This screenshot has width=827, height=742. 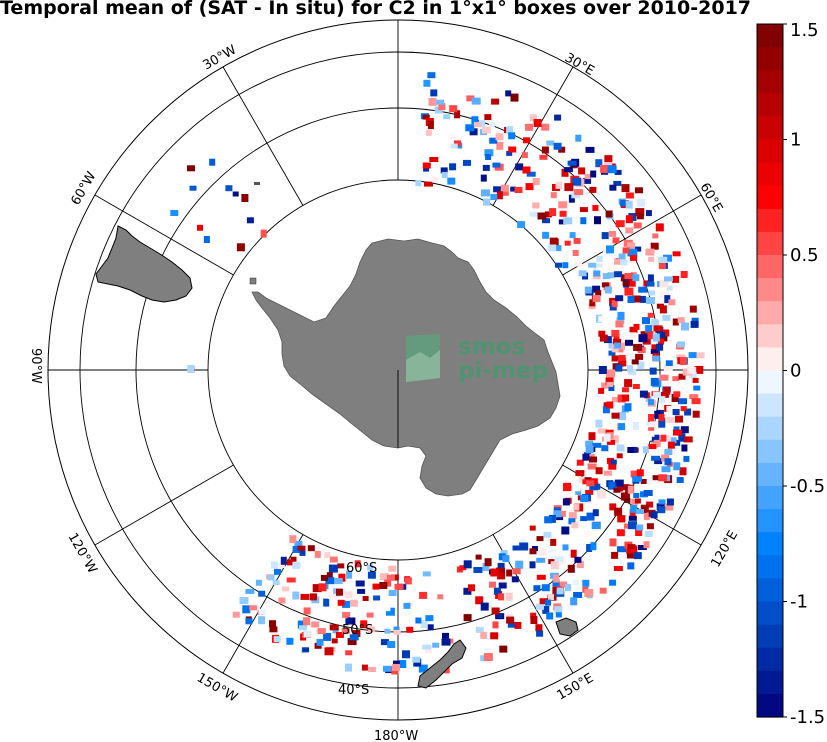 What do you see at coordinates (253, 281) in the screenshot?
I see `island` at bounding box center [253, 281].